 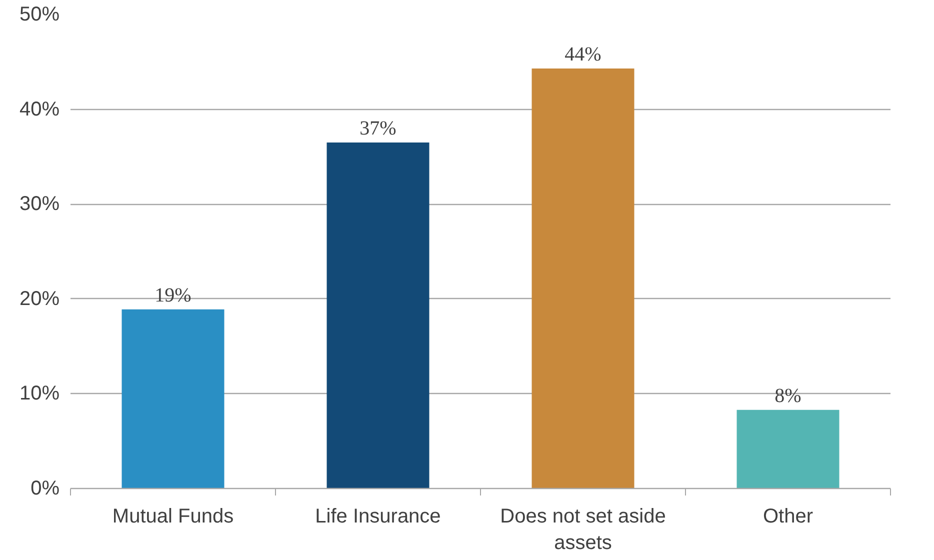 I want to click on x-tick-label: Does not set aside assets, so click(x=583, y=530).